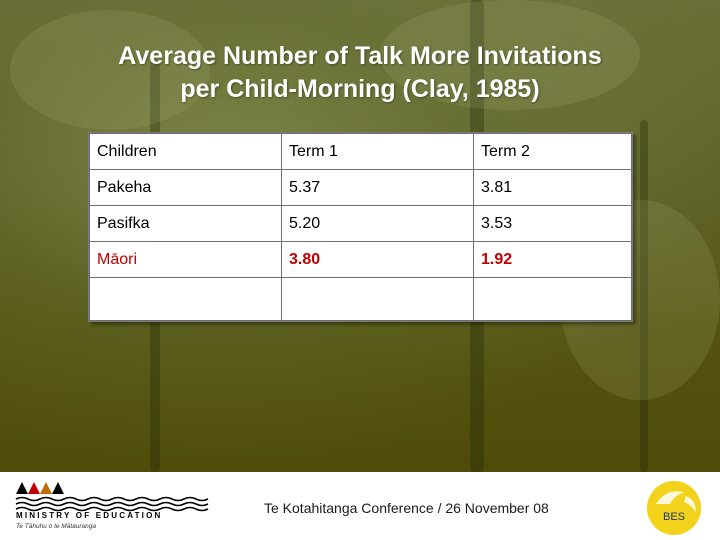  I want to click on table-cell: 3.81, so click(552, 187).